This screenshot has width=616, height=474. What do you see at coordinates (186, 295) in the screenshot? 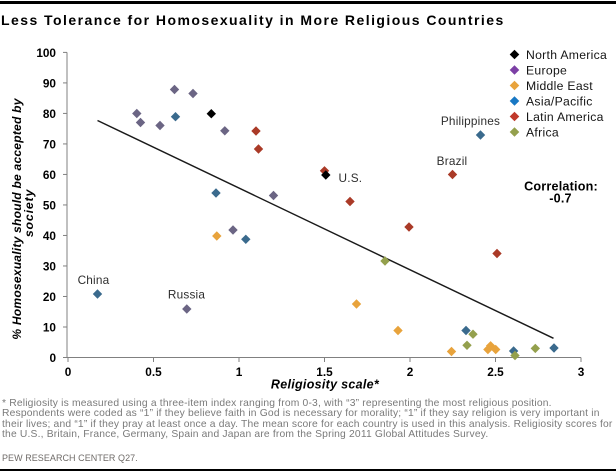
I see `svg-text: Russia` at bounding box center [186, 295].